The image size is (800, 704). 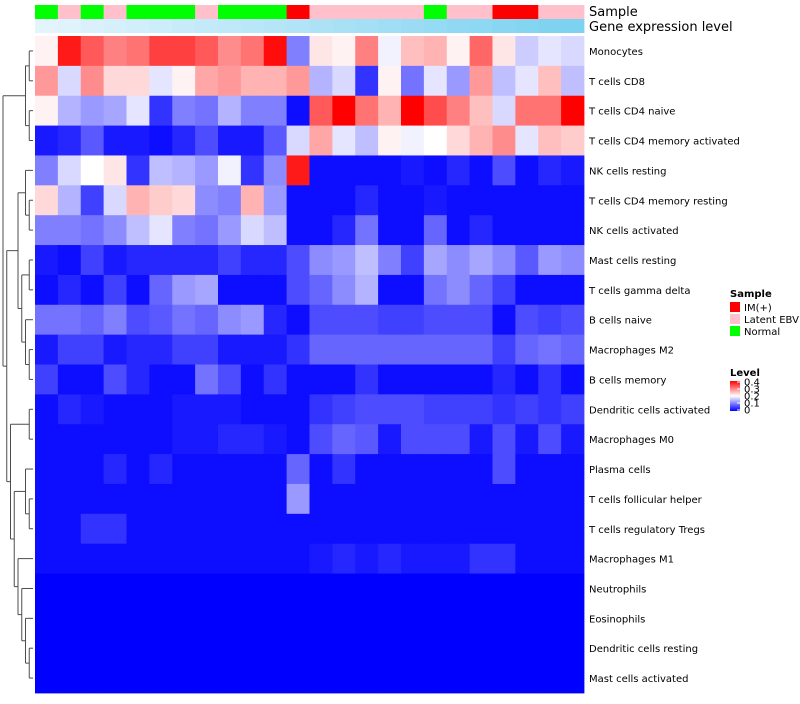 I want to click on row-label: T cells CD4 memory resting, so click(x=658, y=201).